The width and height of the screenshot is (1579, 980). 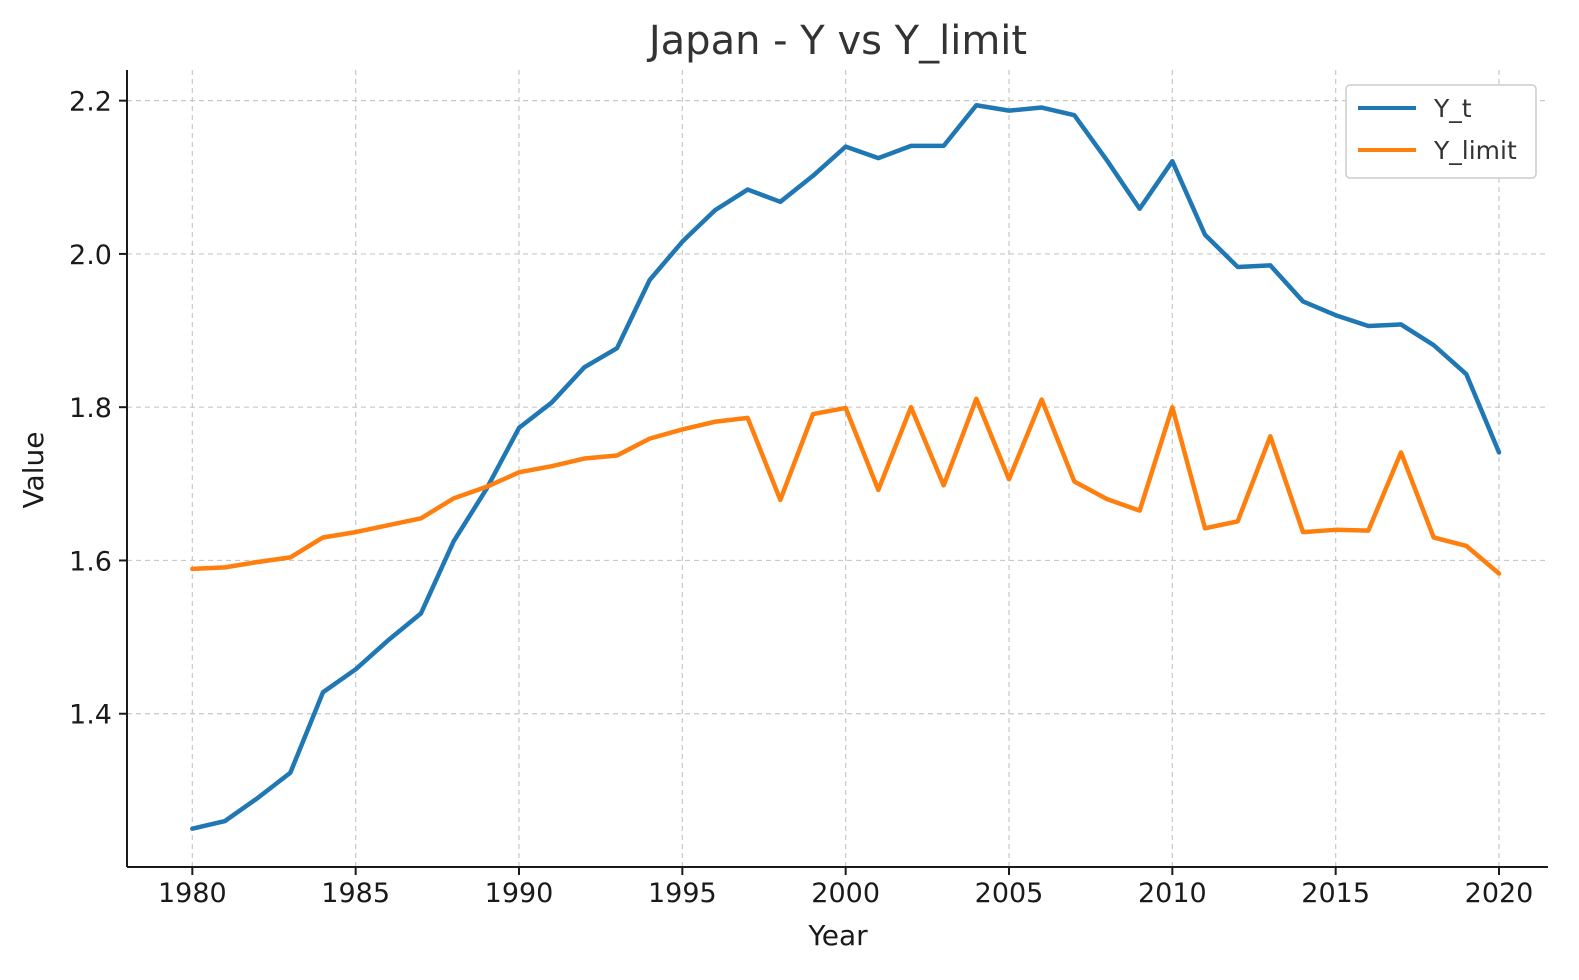 What do you see at coordinates (90, 102) in the screenshot?
I see `y-tick-label: 2.2` at bounding box center [90, 102].